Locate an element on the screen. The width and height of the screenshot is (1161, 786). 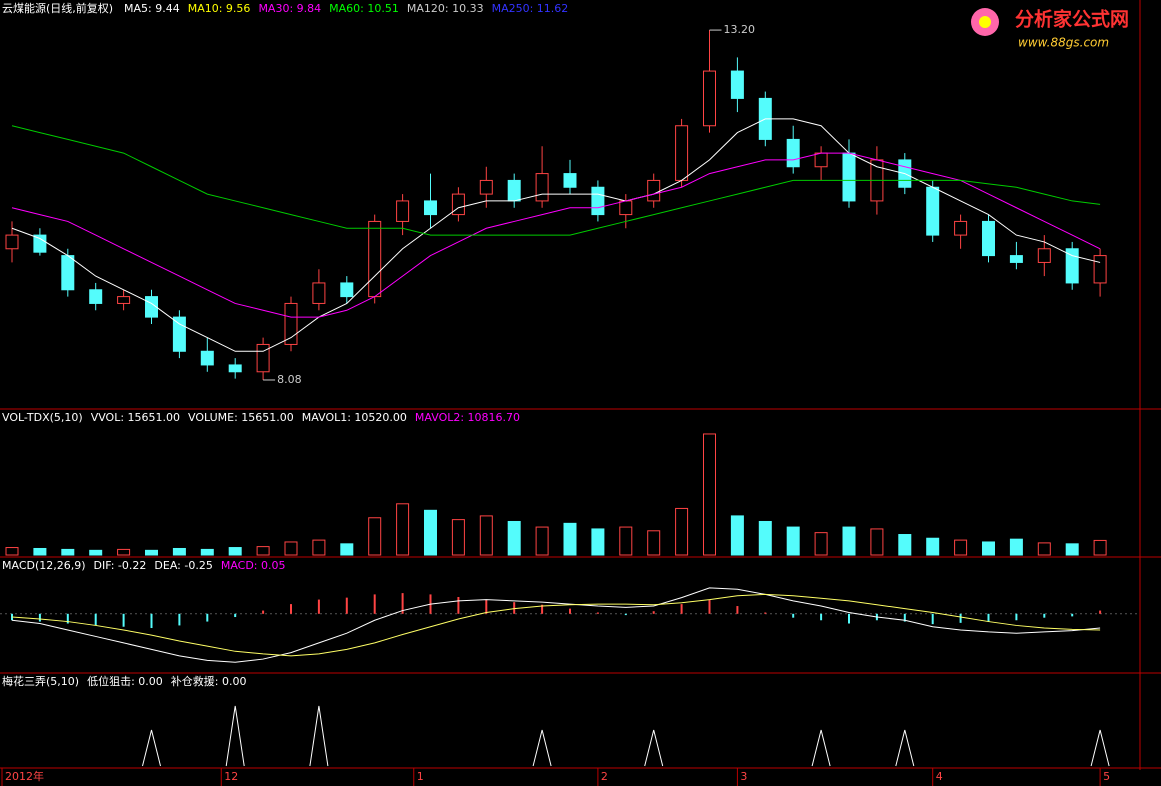
panel-title: 梅花三弄(5,10) is located at coordinates (40, 681).